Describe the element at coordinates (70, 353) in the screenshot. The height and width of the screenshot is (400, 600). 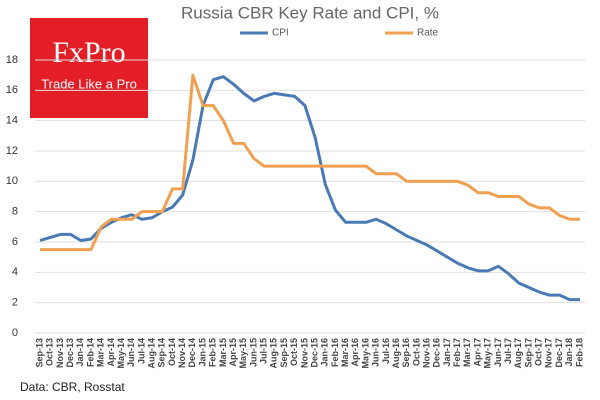
I see `x-tick-label: Dec-13` at that location.